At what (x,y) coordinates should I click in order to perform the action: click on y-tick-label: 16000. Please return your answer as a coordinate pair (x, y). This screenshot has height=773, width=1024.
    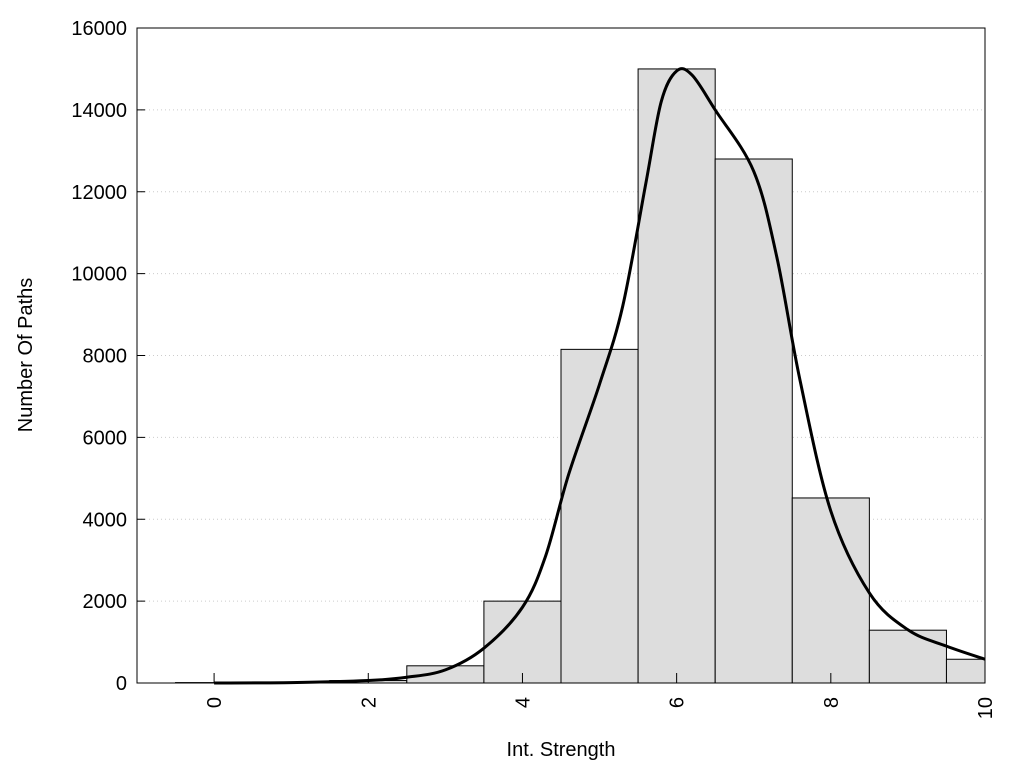
    Looking at the image, I should click on (99, 29).